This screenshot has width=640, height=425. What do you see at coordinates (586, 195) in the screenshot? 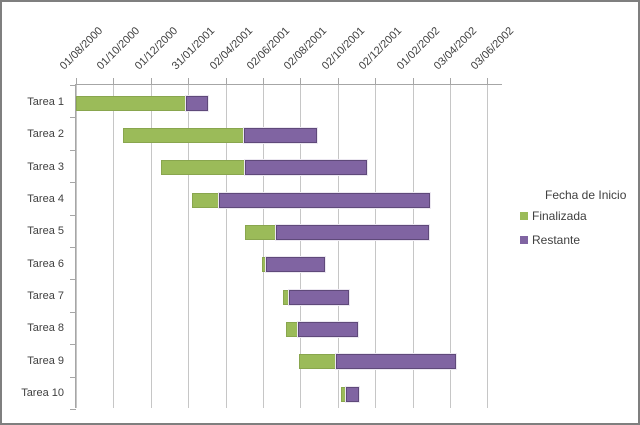
I see `legend-title: Fecha de Inicio` at bounding box center [586, 195].